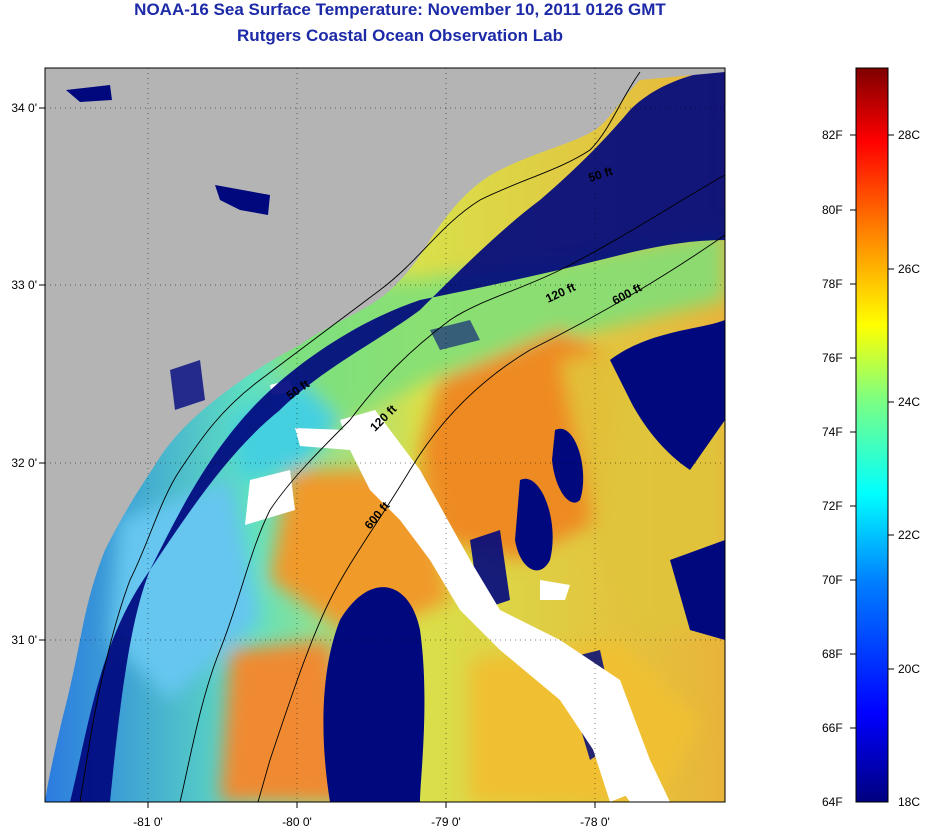  I want to click on colorbar-label-66f: 66F, so click(832, 728).